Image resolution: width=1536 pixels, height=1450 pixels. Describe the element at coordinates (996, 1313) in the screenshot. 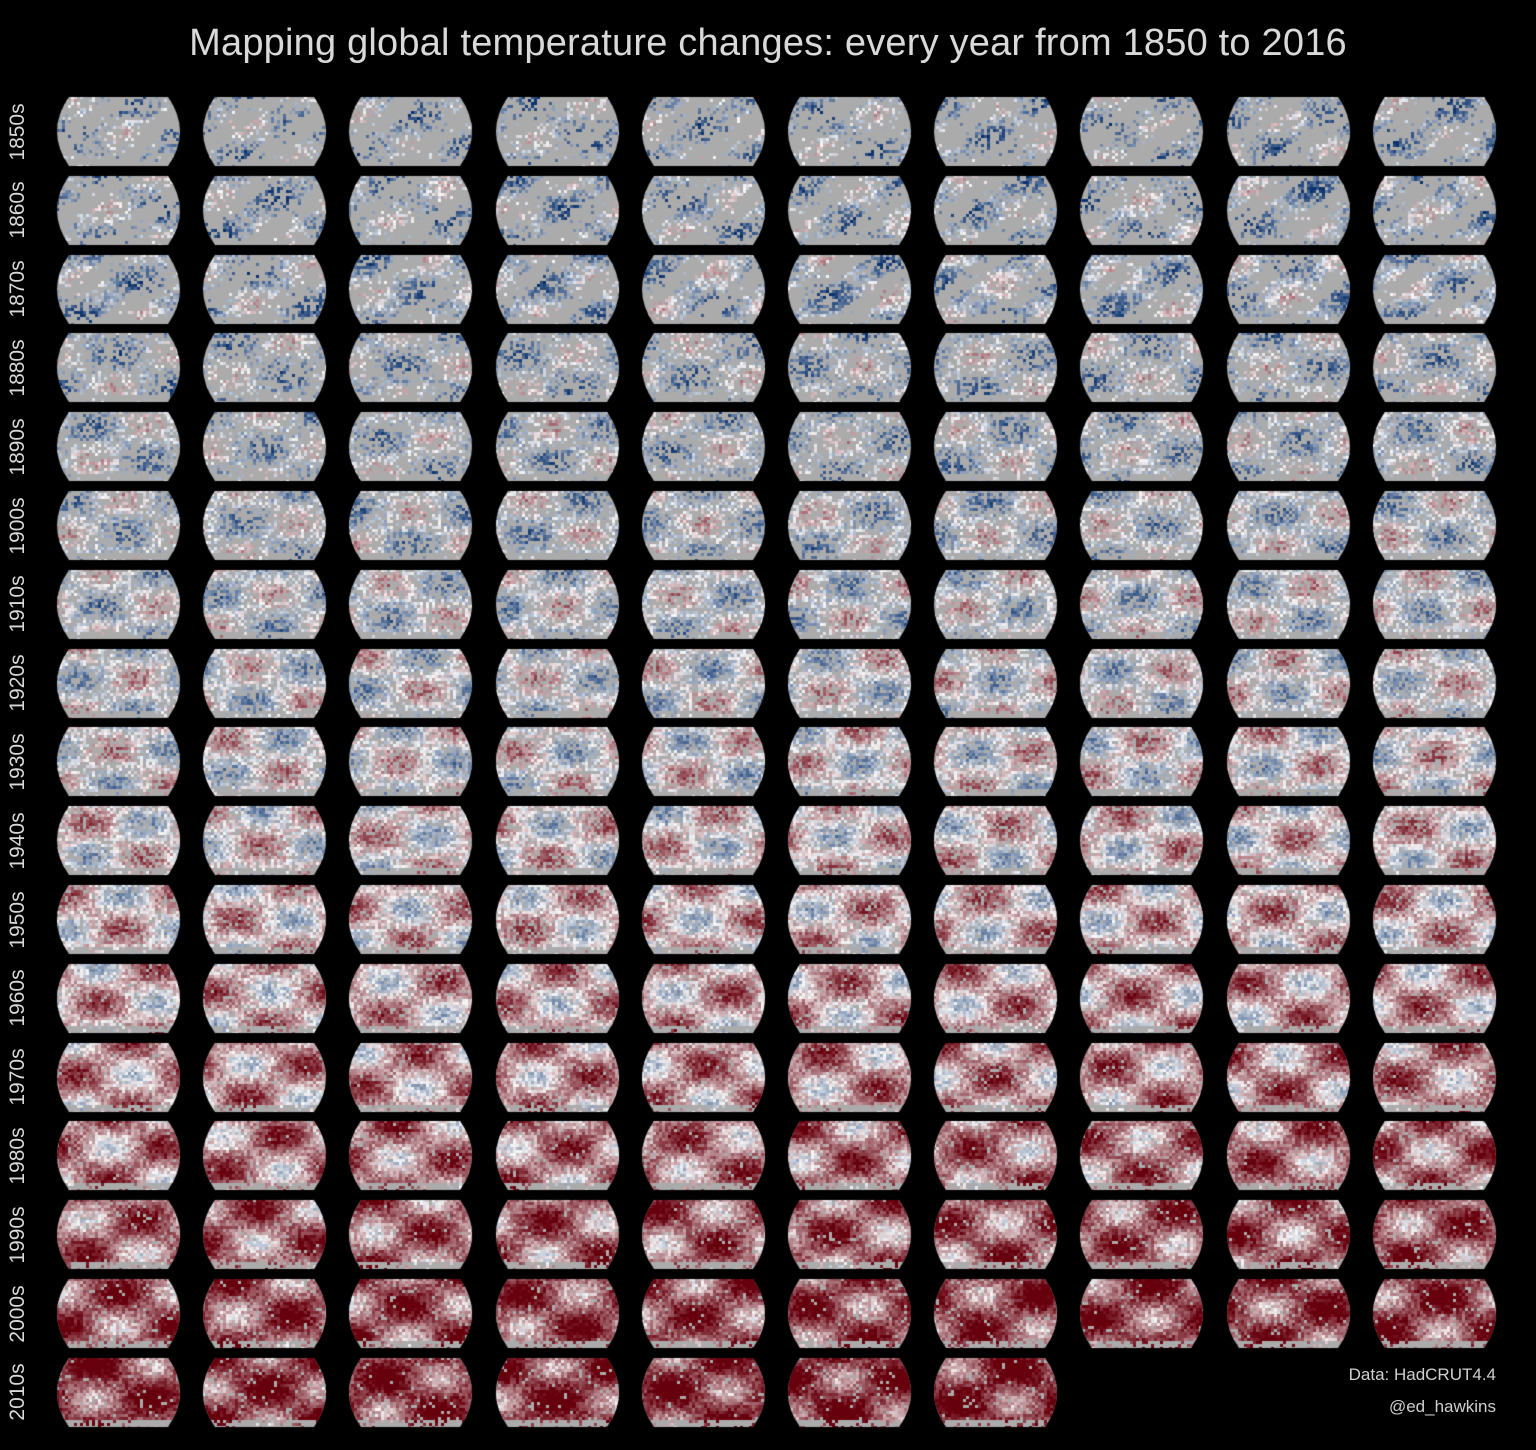

I see `map-2006` at that location.